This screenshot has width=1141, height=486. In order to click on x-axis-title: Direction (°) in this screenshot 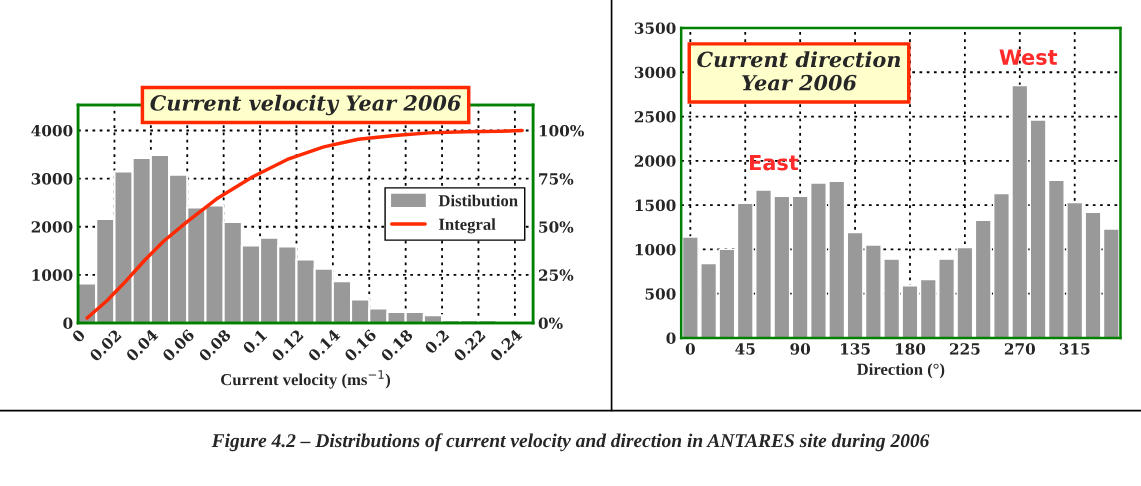, I will do `click(900, 371)`.